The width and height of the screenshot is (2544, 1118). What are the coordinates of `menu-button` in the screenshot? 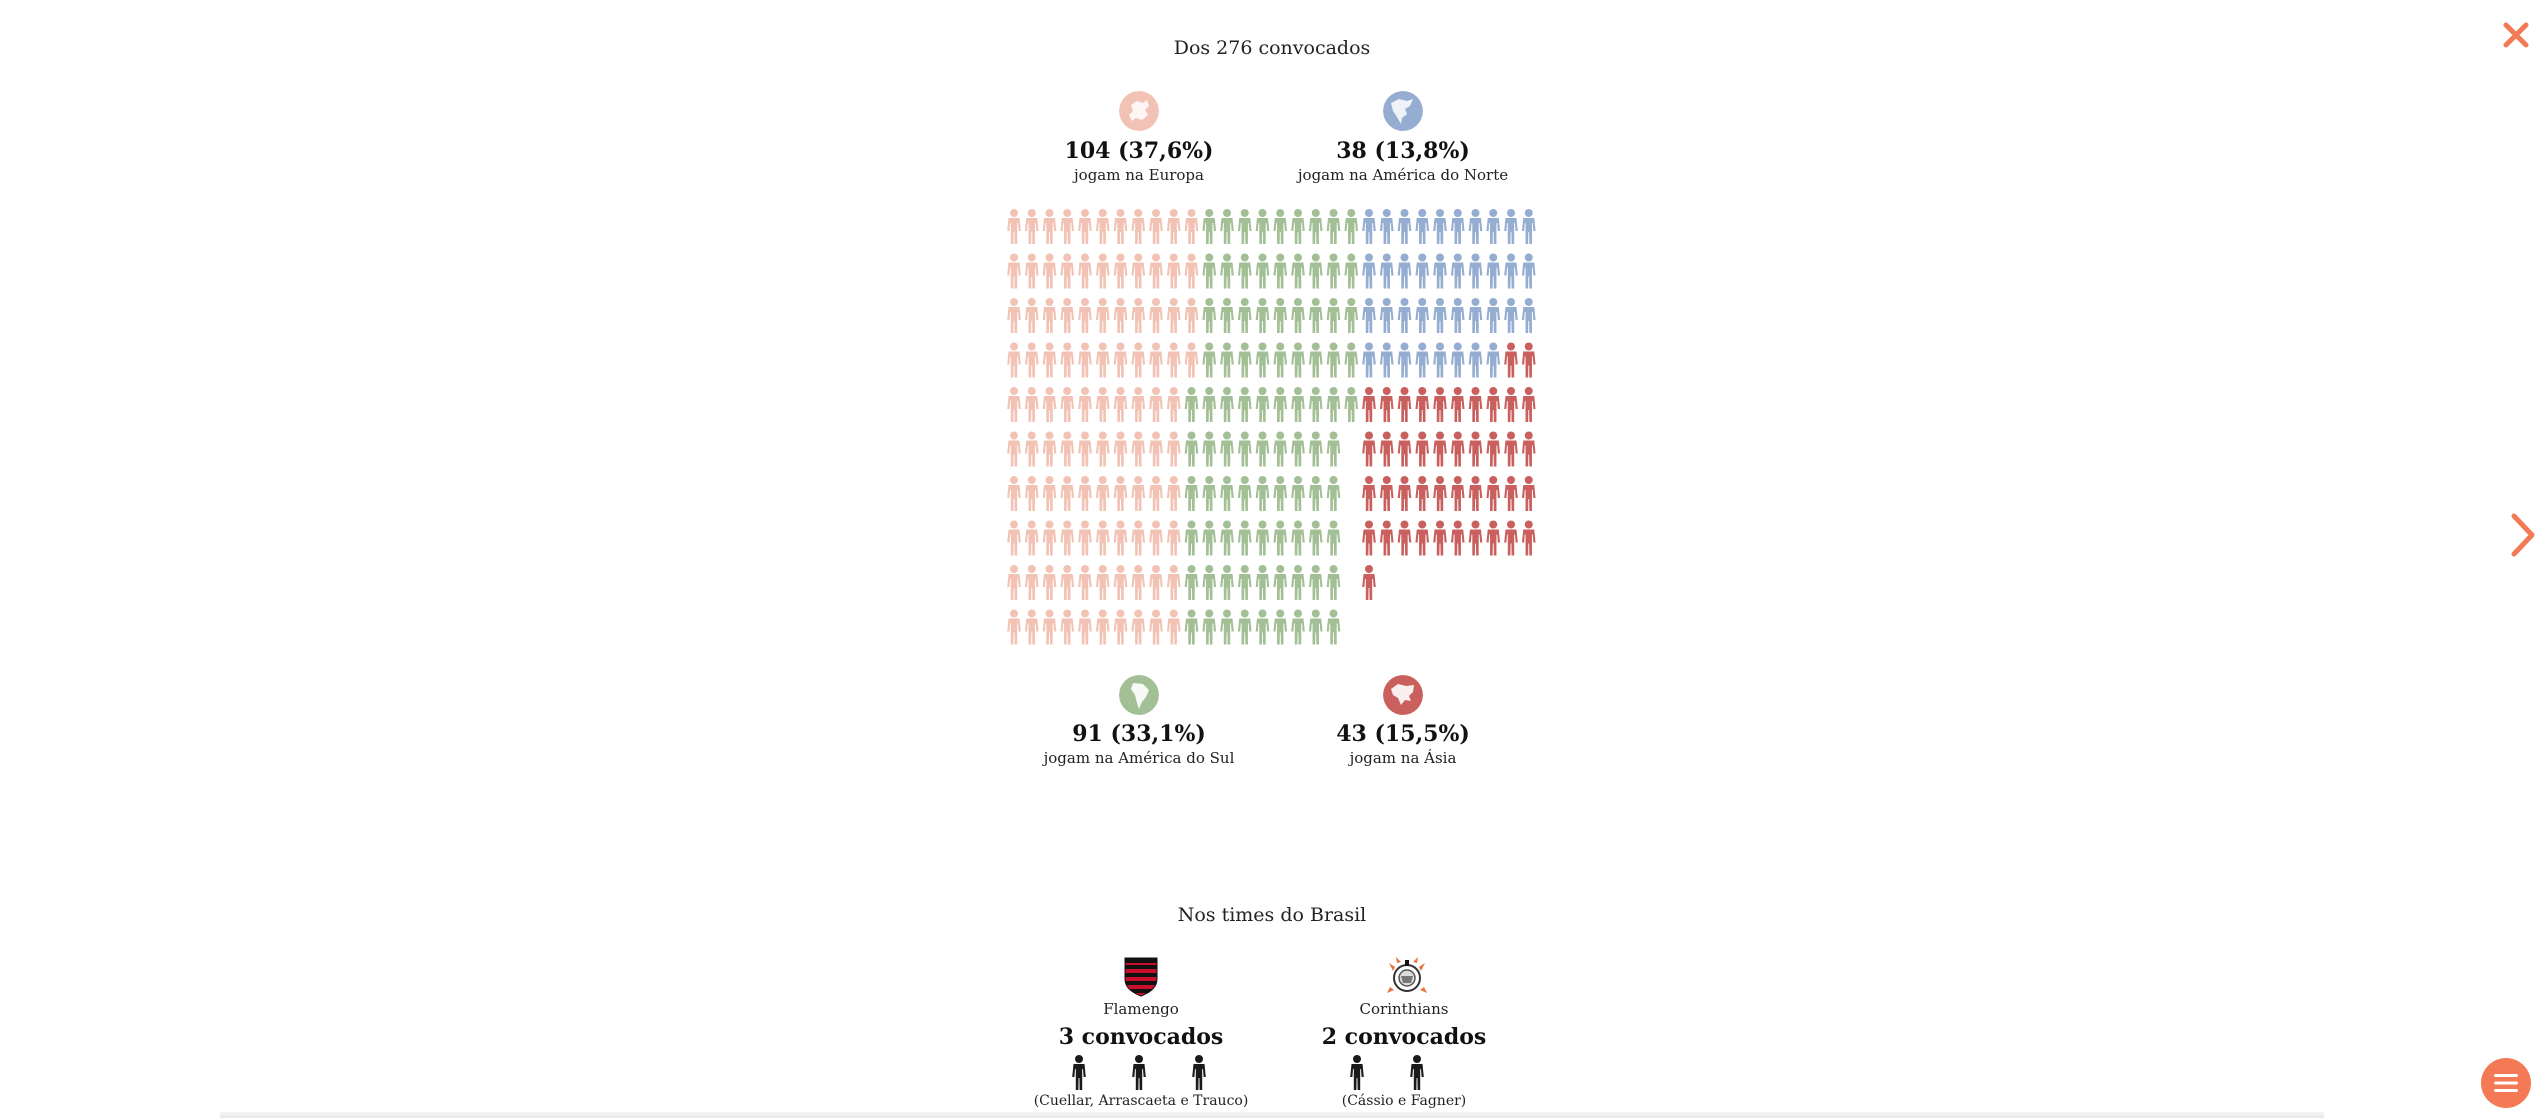 It's located at (2506, 1083).